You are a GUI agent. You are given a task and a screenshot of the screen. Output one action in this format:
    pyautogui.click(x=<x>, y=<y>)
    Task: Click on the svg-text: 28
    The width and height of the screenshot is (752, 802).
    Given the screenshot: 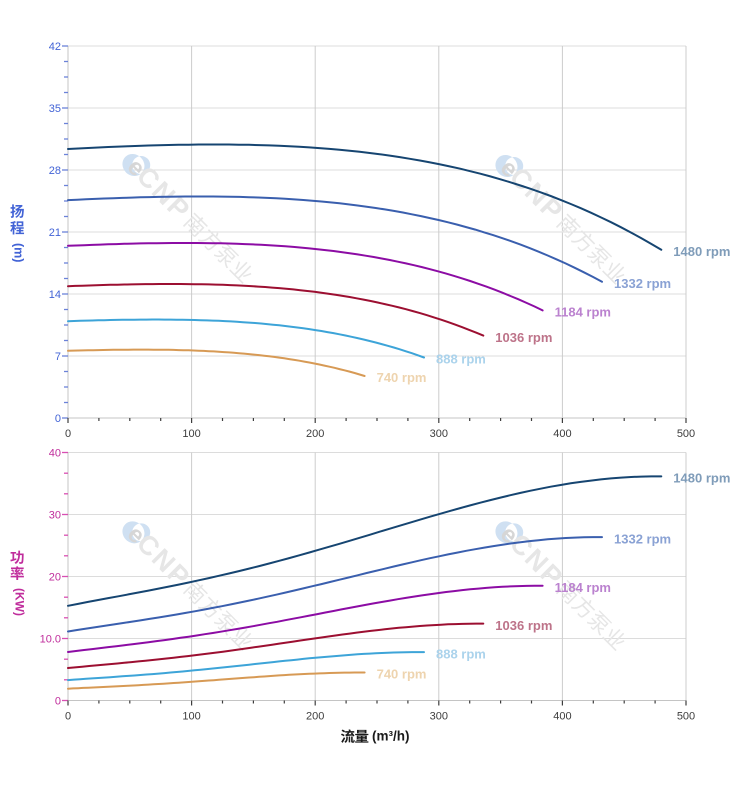 What is the action you would take?
    pyautogui.click(x=55, y=171)
    